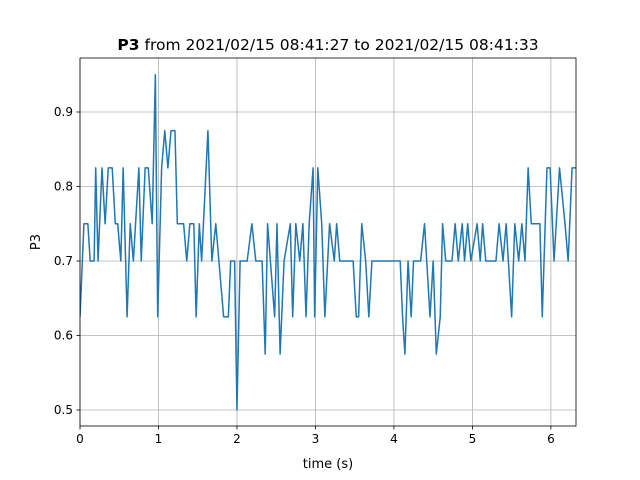  I want to click on y-tick-label: 0.7, so click(63, 261).